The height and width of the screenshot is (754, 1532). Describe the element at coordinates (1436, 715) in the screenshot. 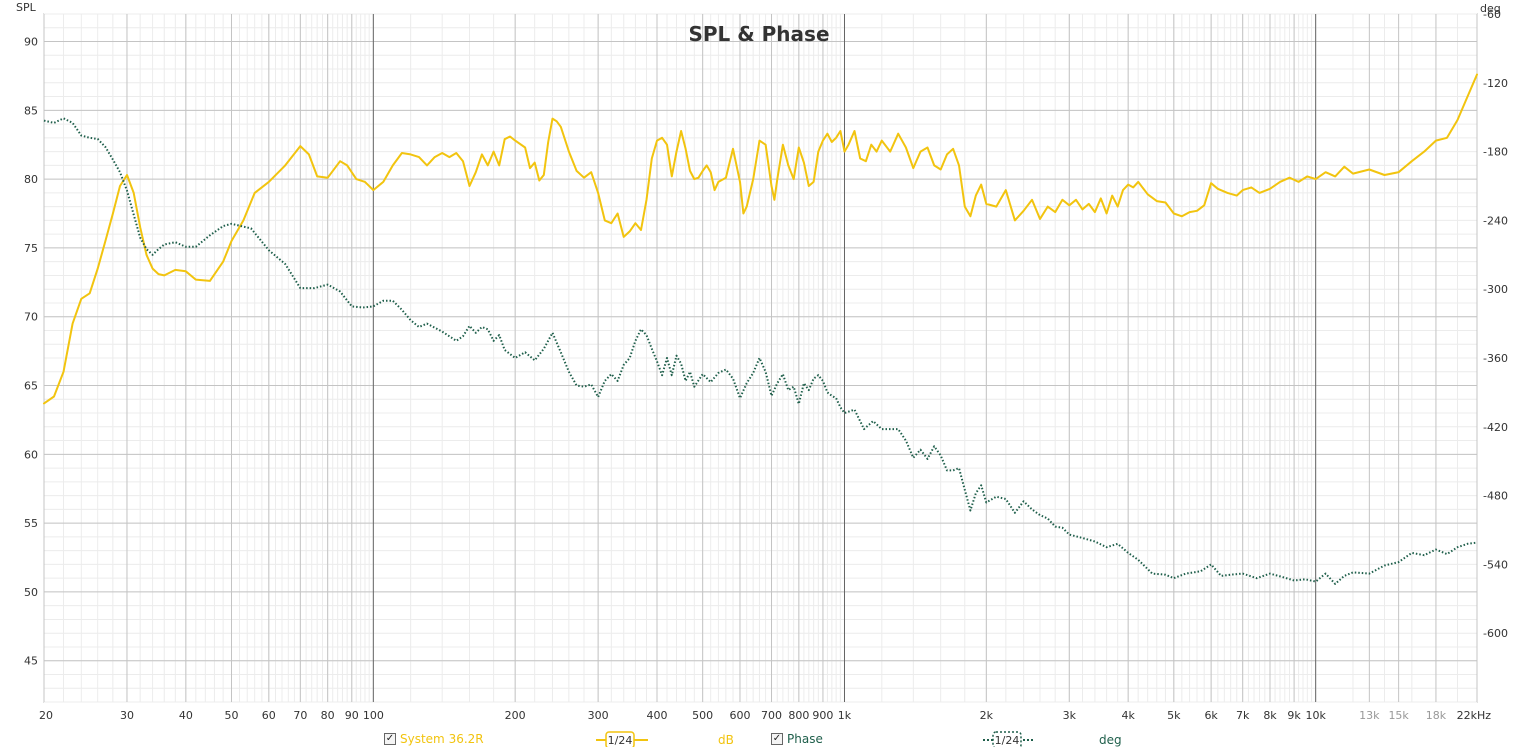

I see `x-tick-label: 18k` at that location.